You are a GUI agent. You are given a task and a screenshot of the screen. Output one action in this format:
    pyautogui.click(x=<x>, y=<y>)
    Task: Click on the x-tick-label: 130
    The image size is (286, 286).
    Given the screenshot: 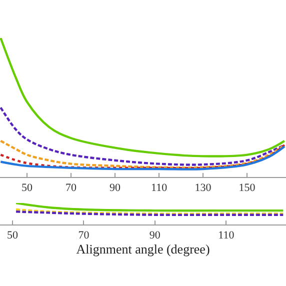 What is the action you would take?
    pyautogui.click(x=203, y=188)
    